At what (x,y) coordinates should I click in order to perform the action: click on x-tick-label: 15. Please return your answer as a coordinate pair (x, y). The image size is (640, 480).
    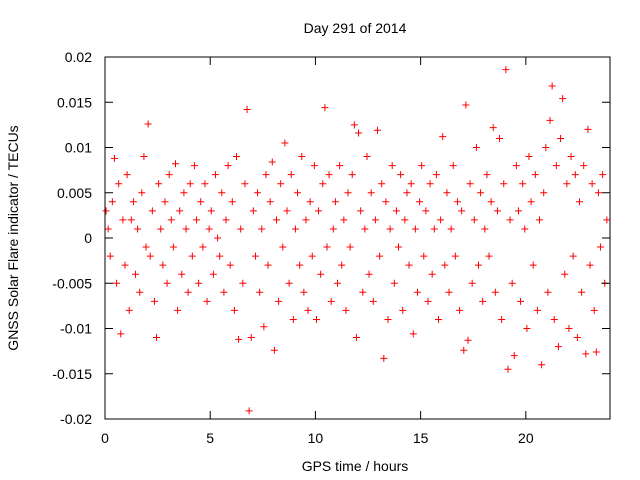
    Looking at the image, I should click on (421, 438).